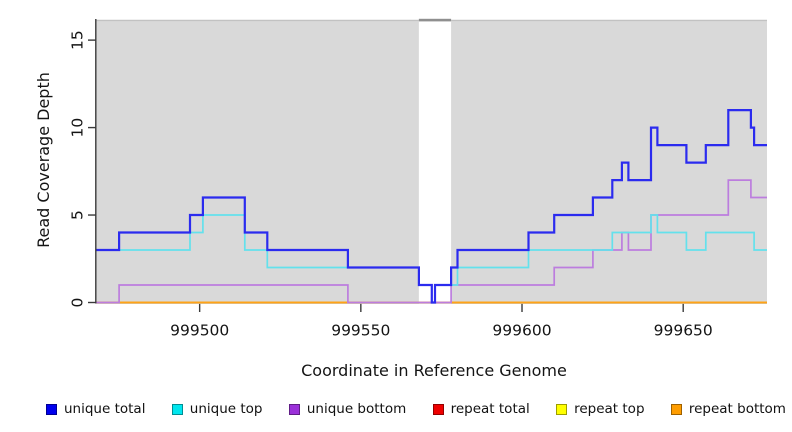  What do you see at coordinates (177, 409) in the screenshot?
I see `legend-swatch-unique-top` at bounding box center [177, 409].